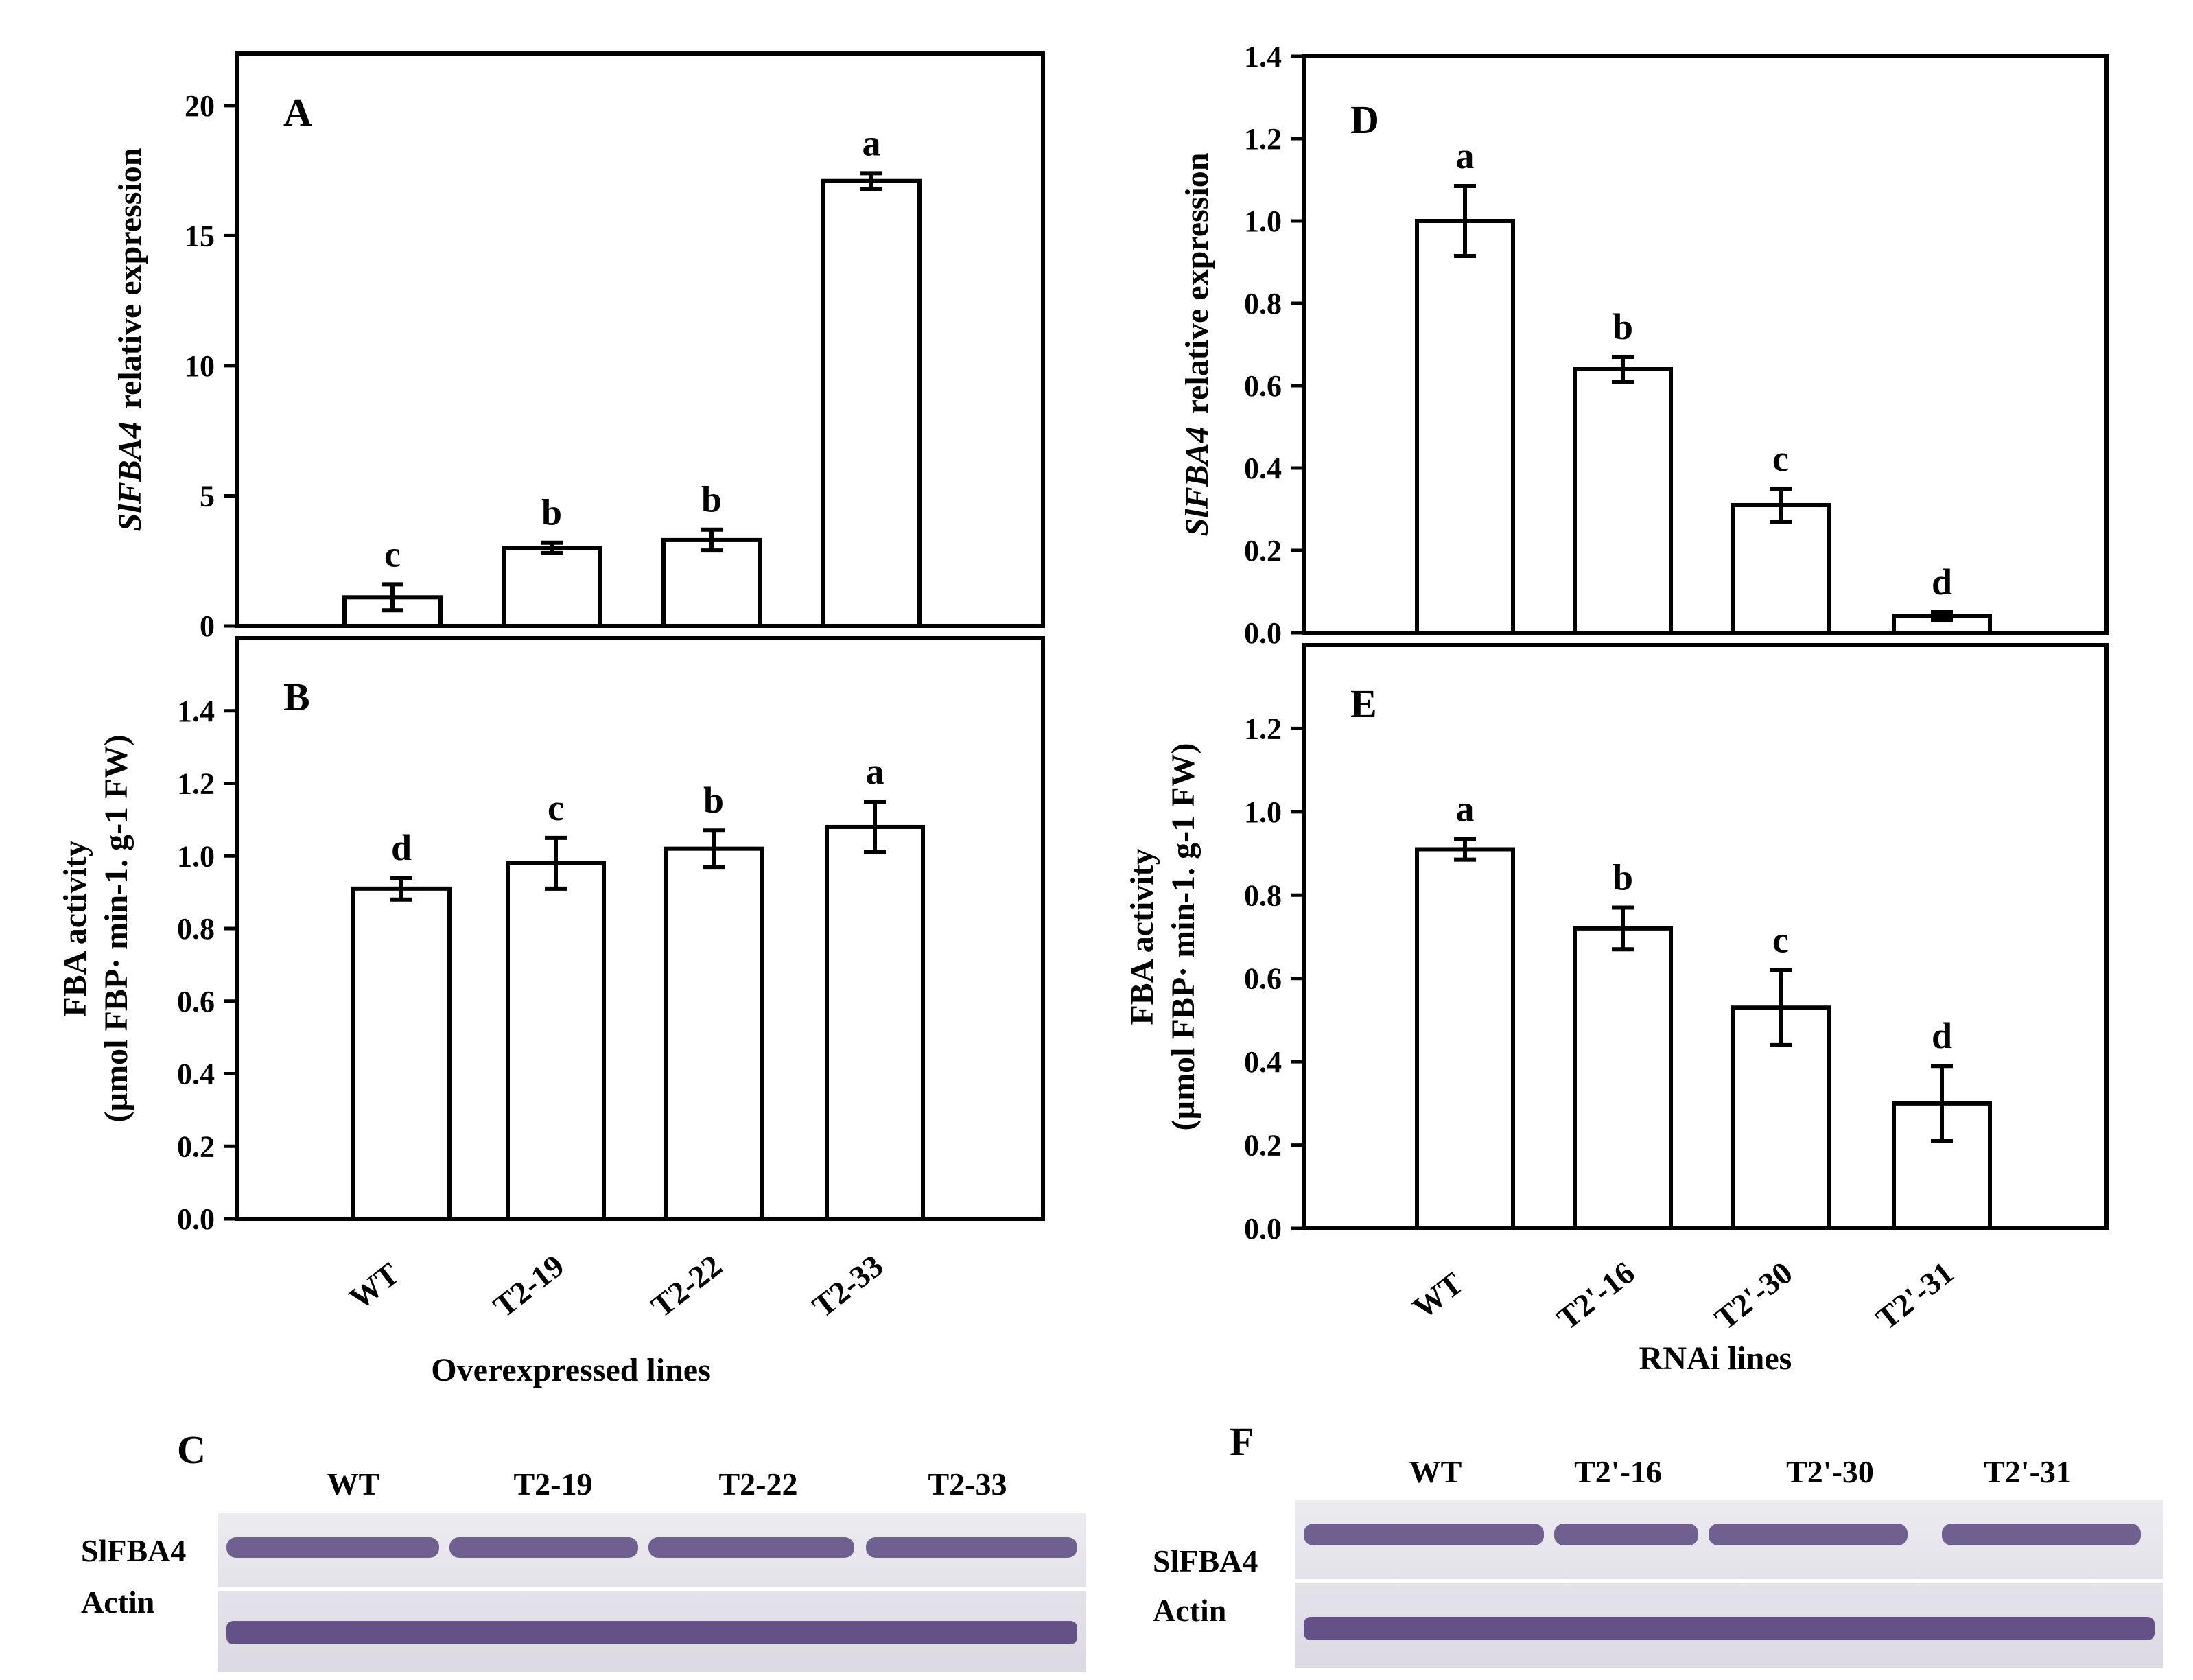 Image resolution: width=2193 pixels, height=1680 pixels. I want to click on x-category-label: T2'-30, so click(1753, 1295).